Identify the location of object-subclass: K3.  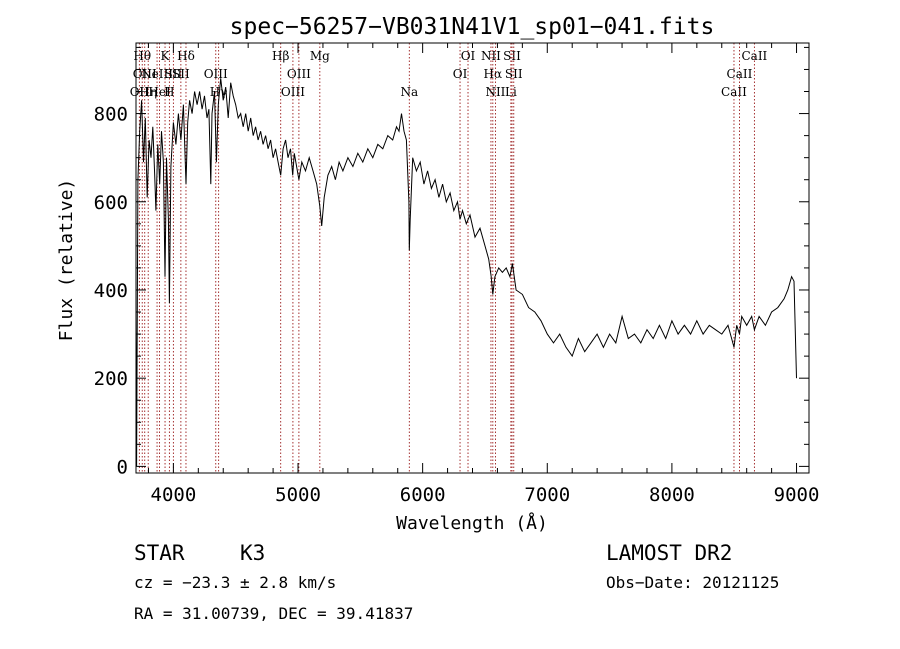
(252, 553).